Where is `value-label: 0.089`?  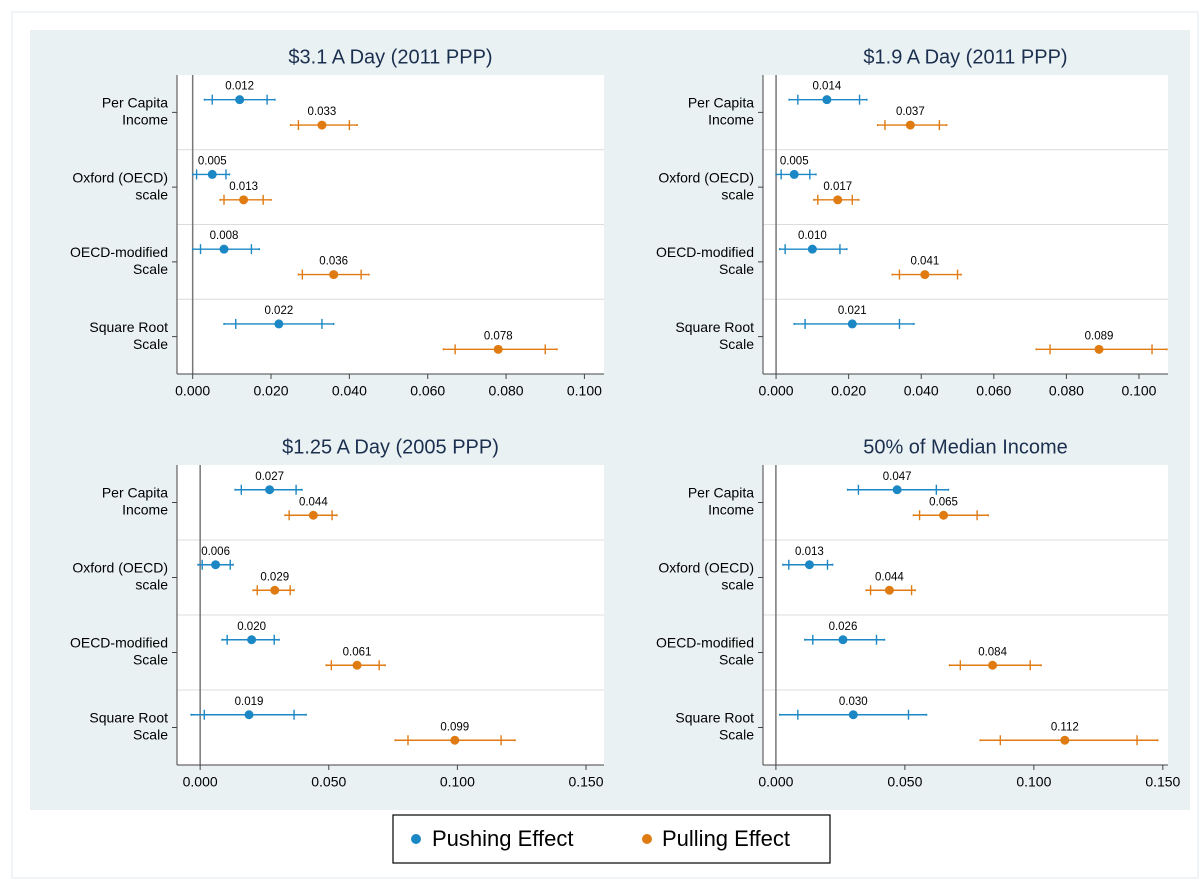 value-label: 0.089 is located at coordinates (1099, 336).